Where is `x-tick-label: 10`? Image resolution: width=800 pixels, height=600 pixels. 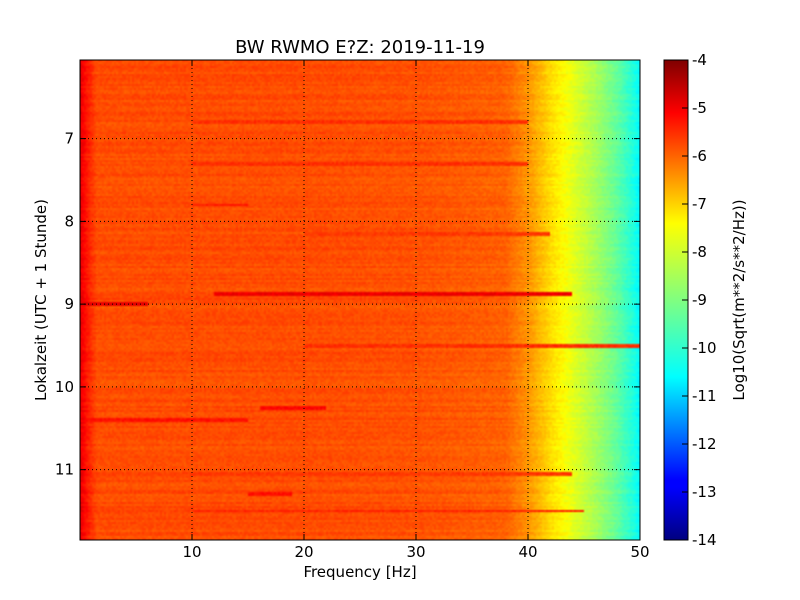
x-tick-label: 10 is located at coordinates (191, 552).